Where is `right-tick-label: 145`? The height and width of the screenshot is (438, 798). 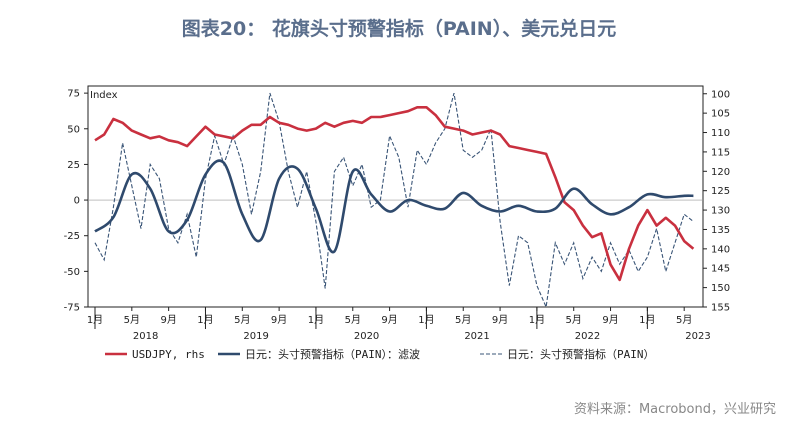
right-tick-label: 145 is located at coordinates (720, 269).